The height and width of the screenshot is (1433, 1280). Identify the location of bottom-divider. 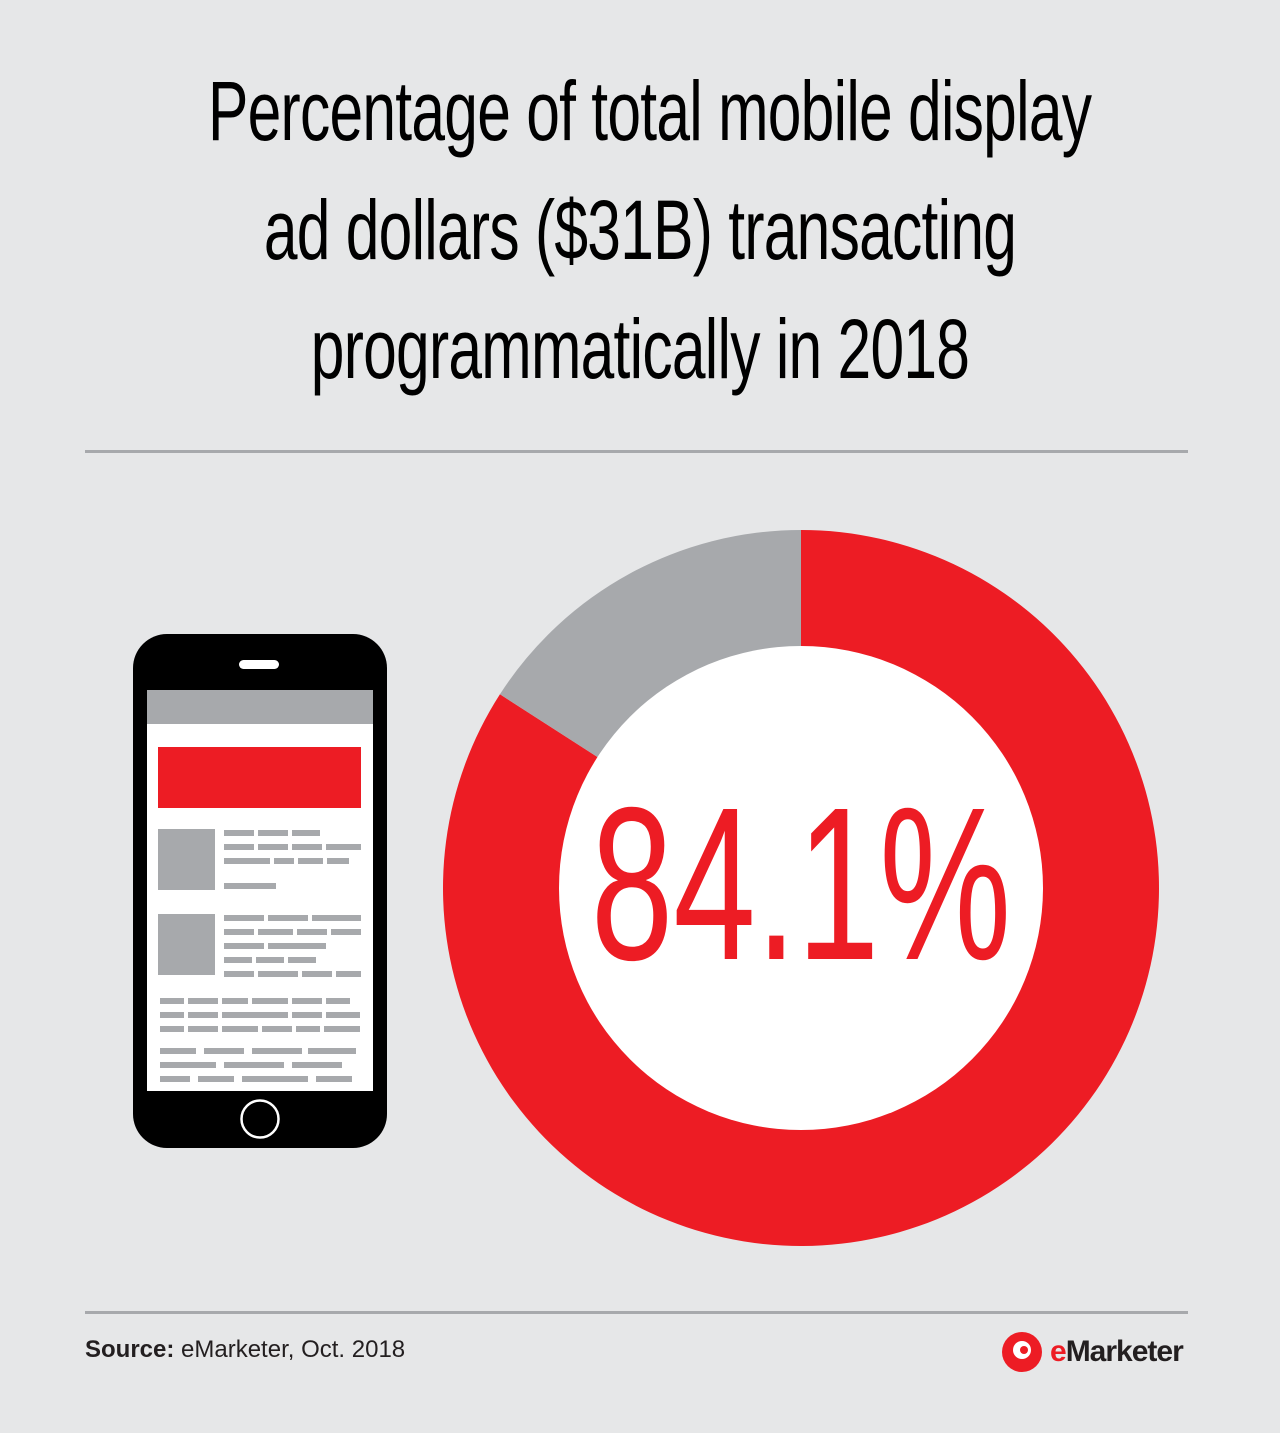
(636, 1312).